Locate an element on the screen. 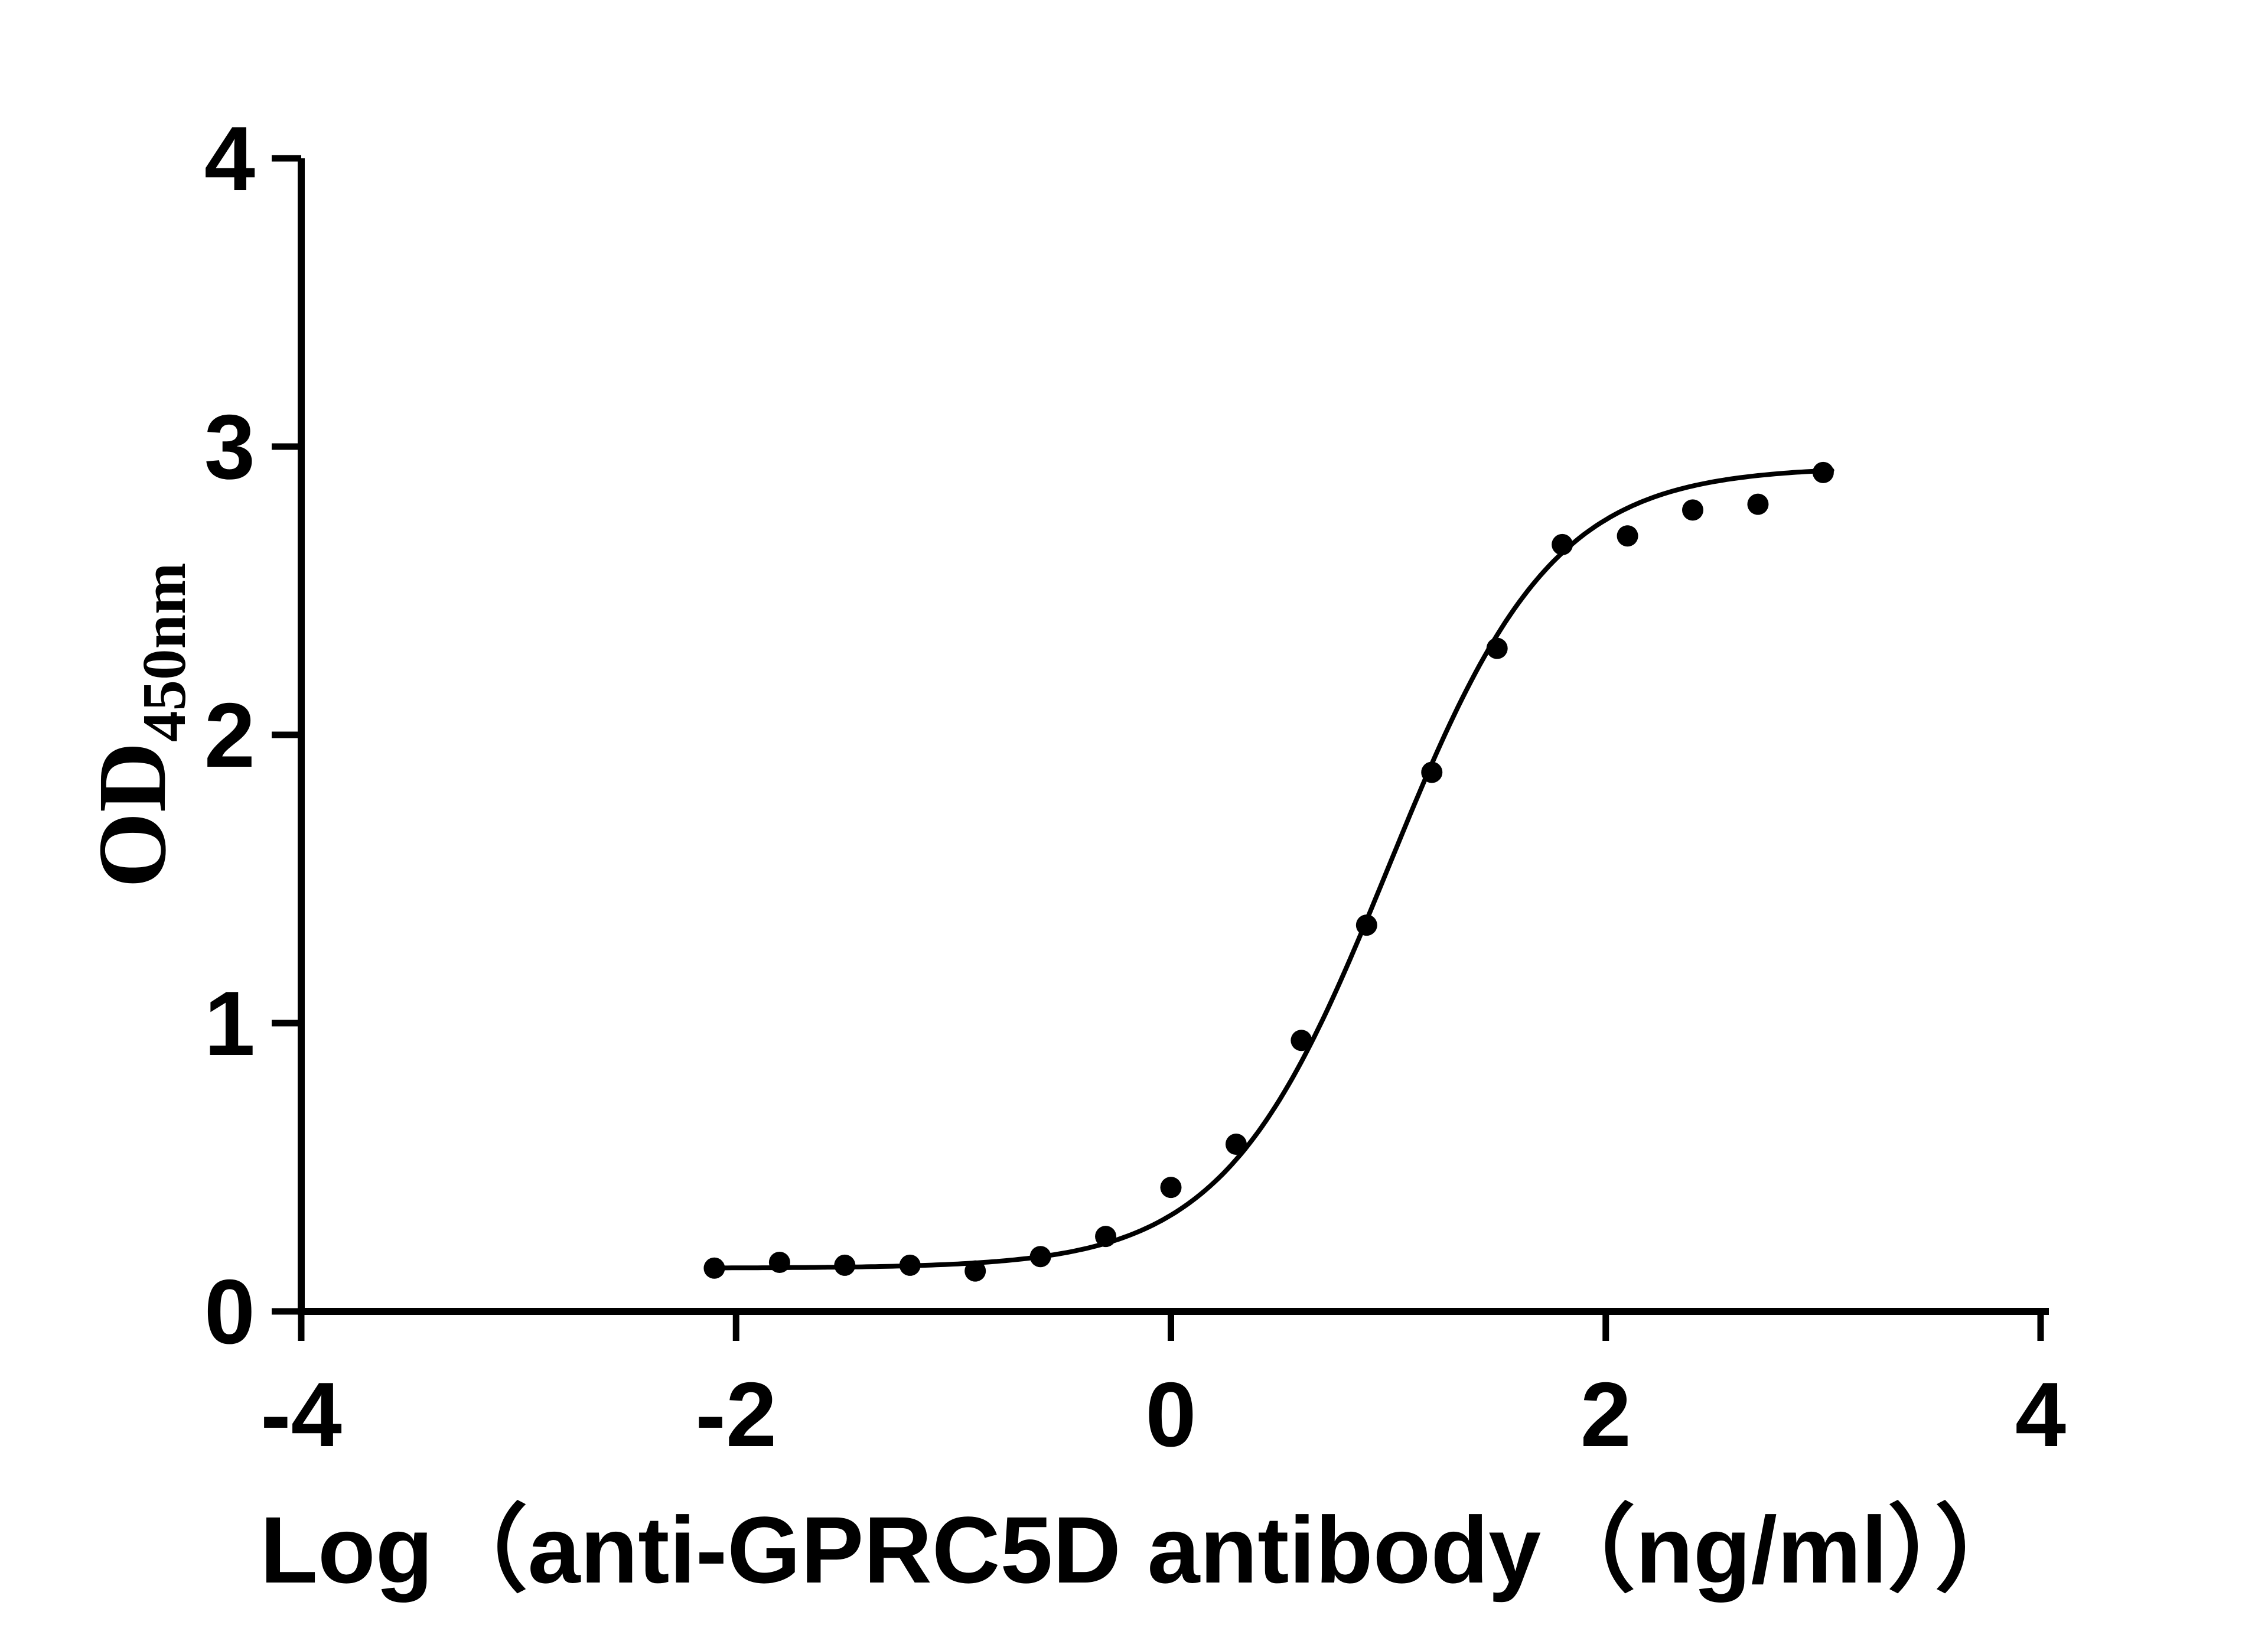 The width and height of the screenshot is (2268, 1641). y-tick-label: 1 is located at coordinates (229, 1023).